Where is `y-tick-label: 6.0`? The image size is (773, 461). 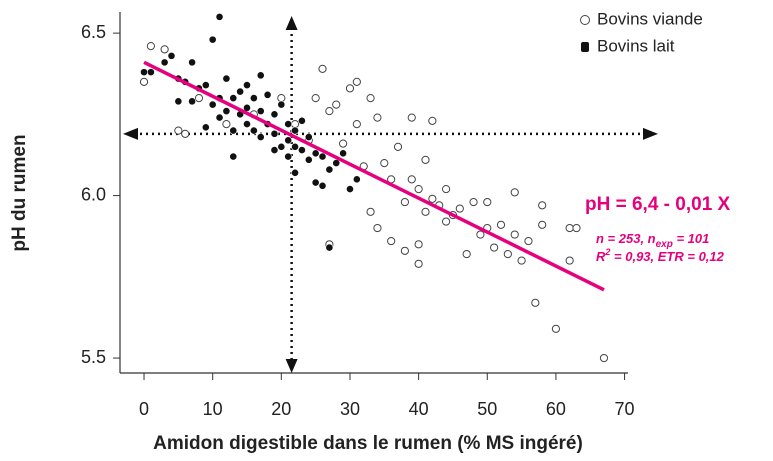
y-tick-label: 6.0 is located at coordinates (93, 194).